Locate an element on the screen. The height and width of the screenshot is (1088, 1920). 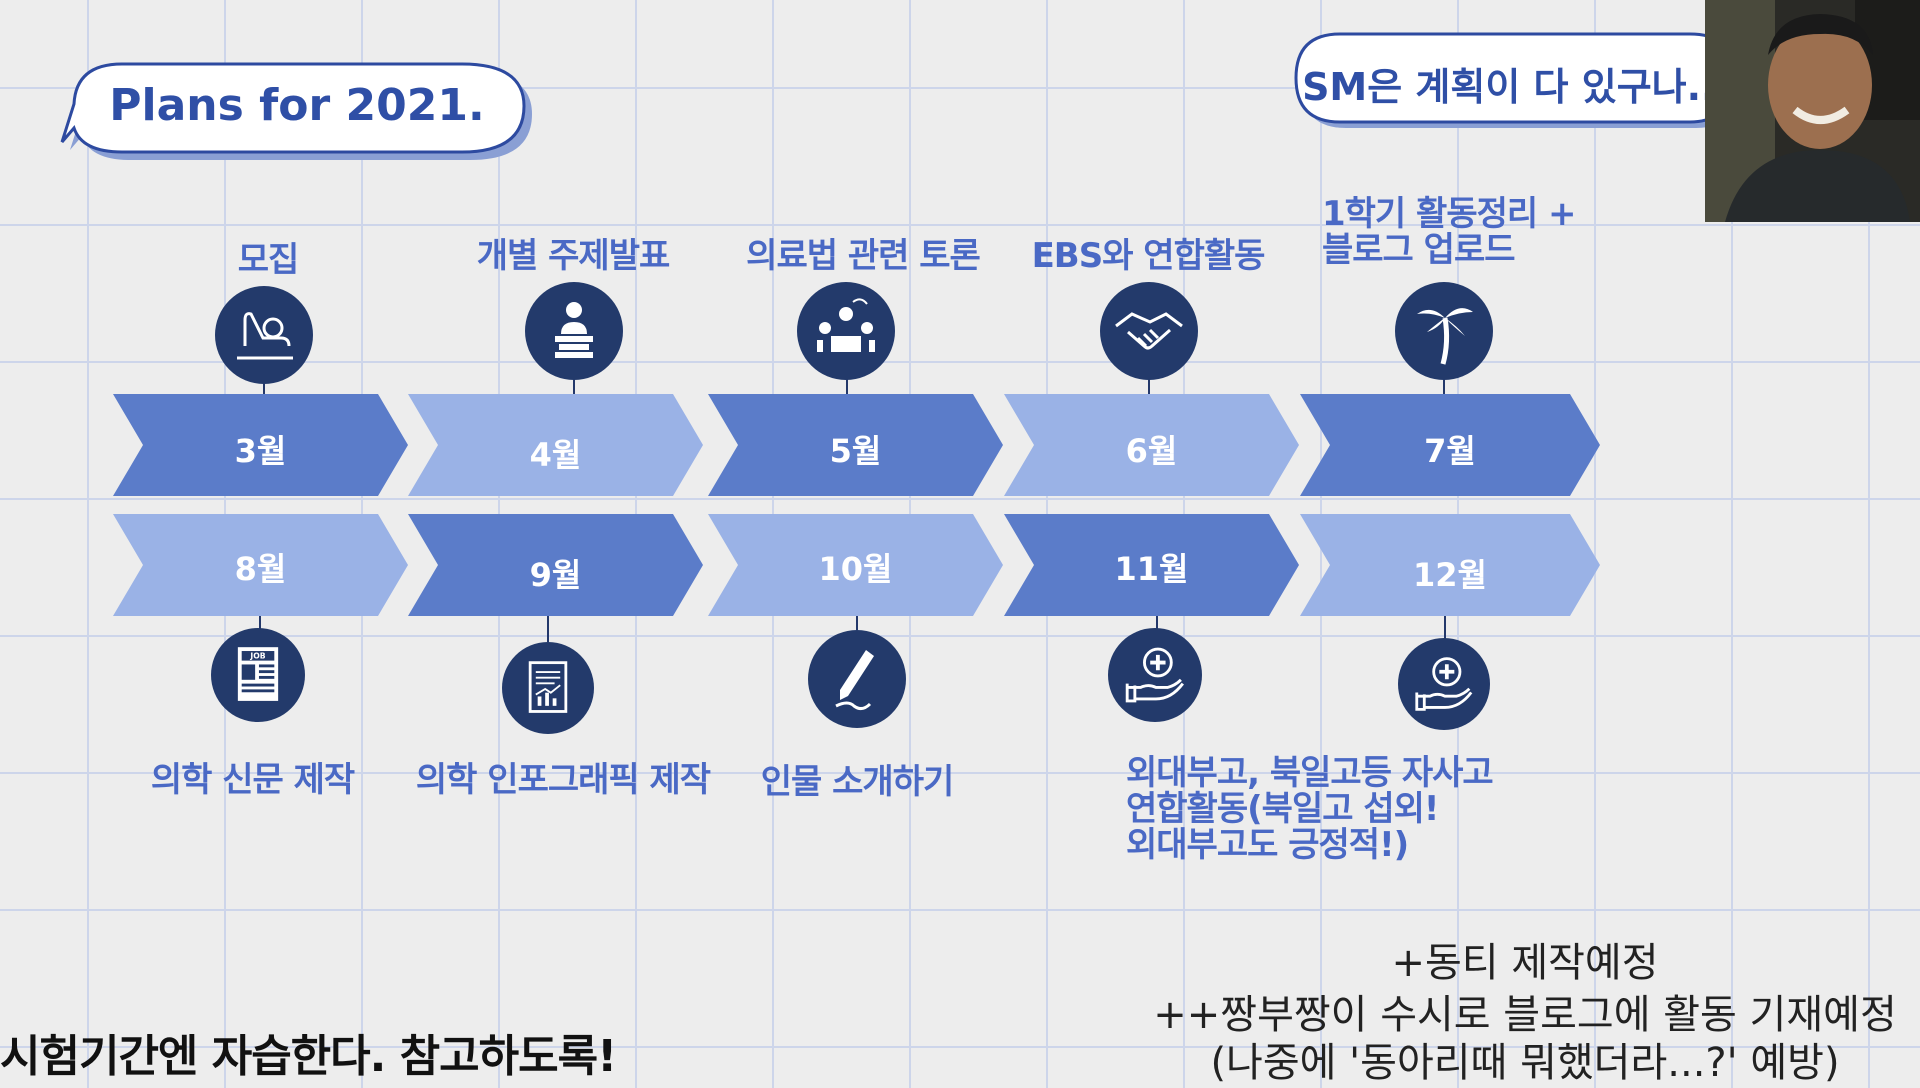
stem-november is located at coordinates (1157, 623).